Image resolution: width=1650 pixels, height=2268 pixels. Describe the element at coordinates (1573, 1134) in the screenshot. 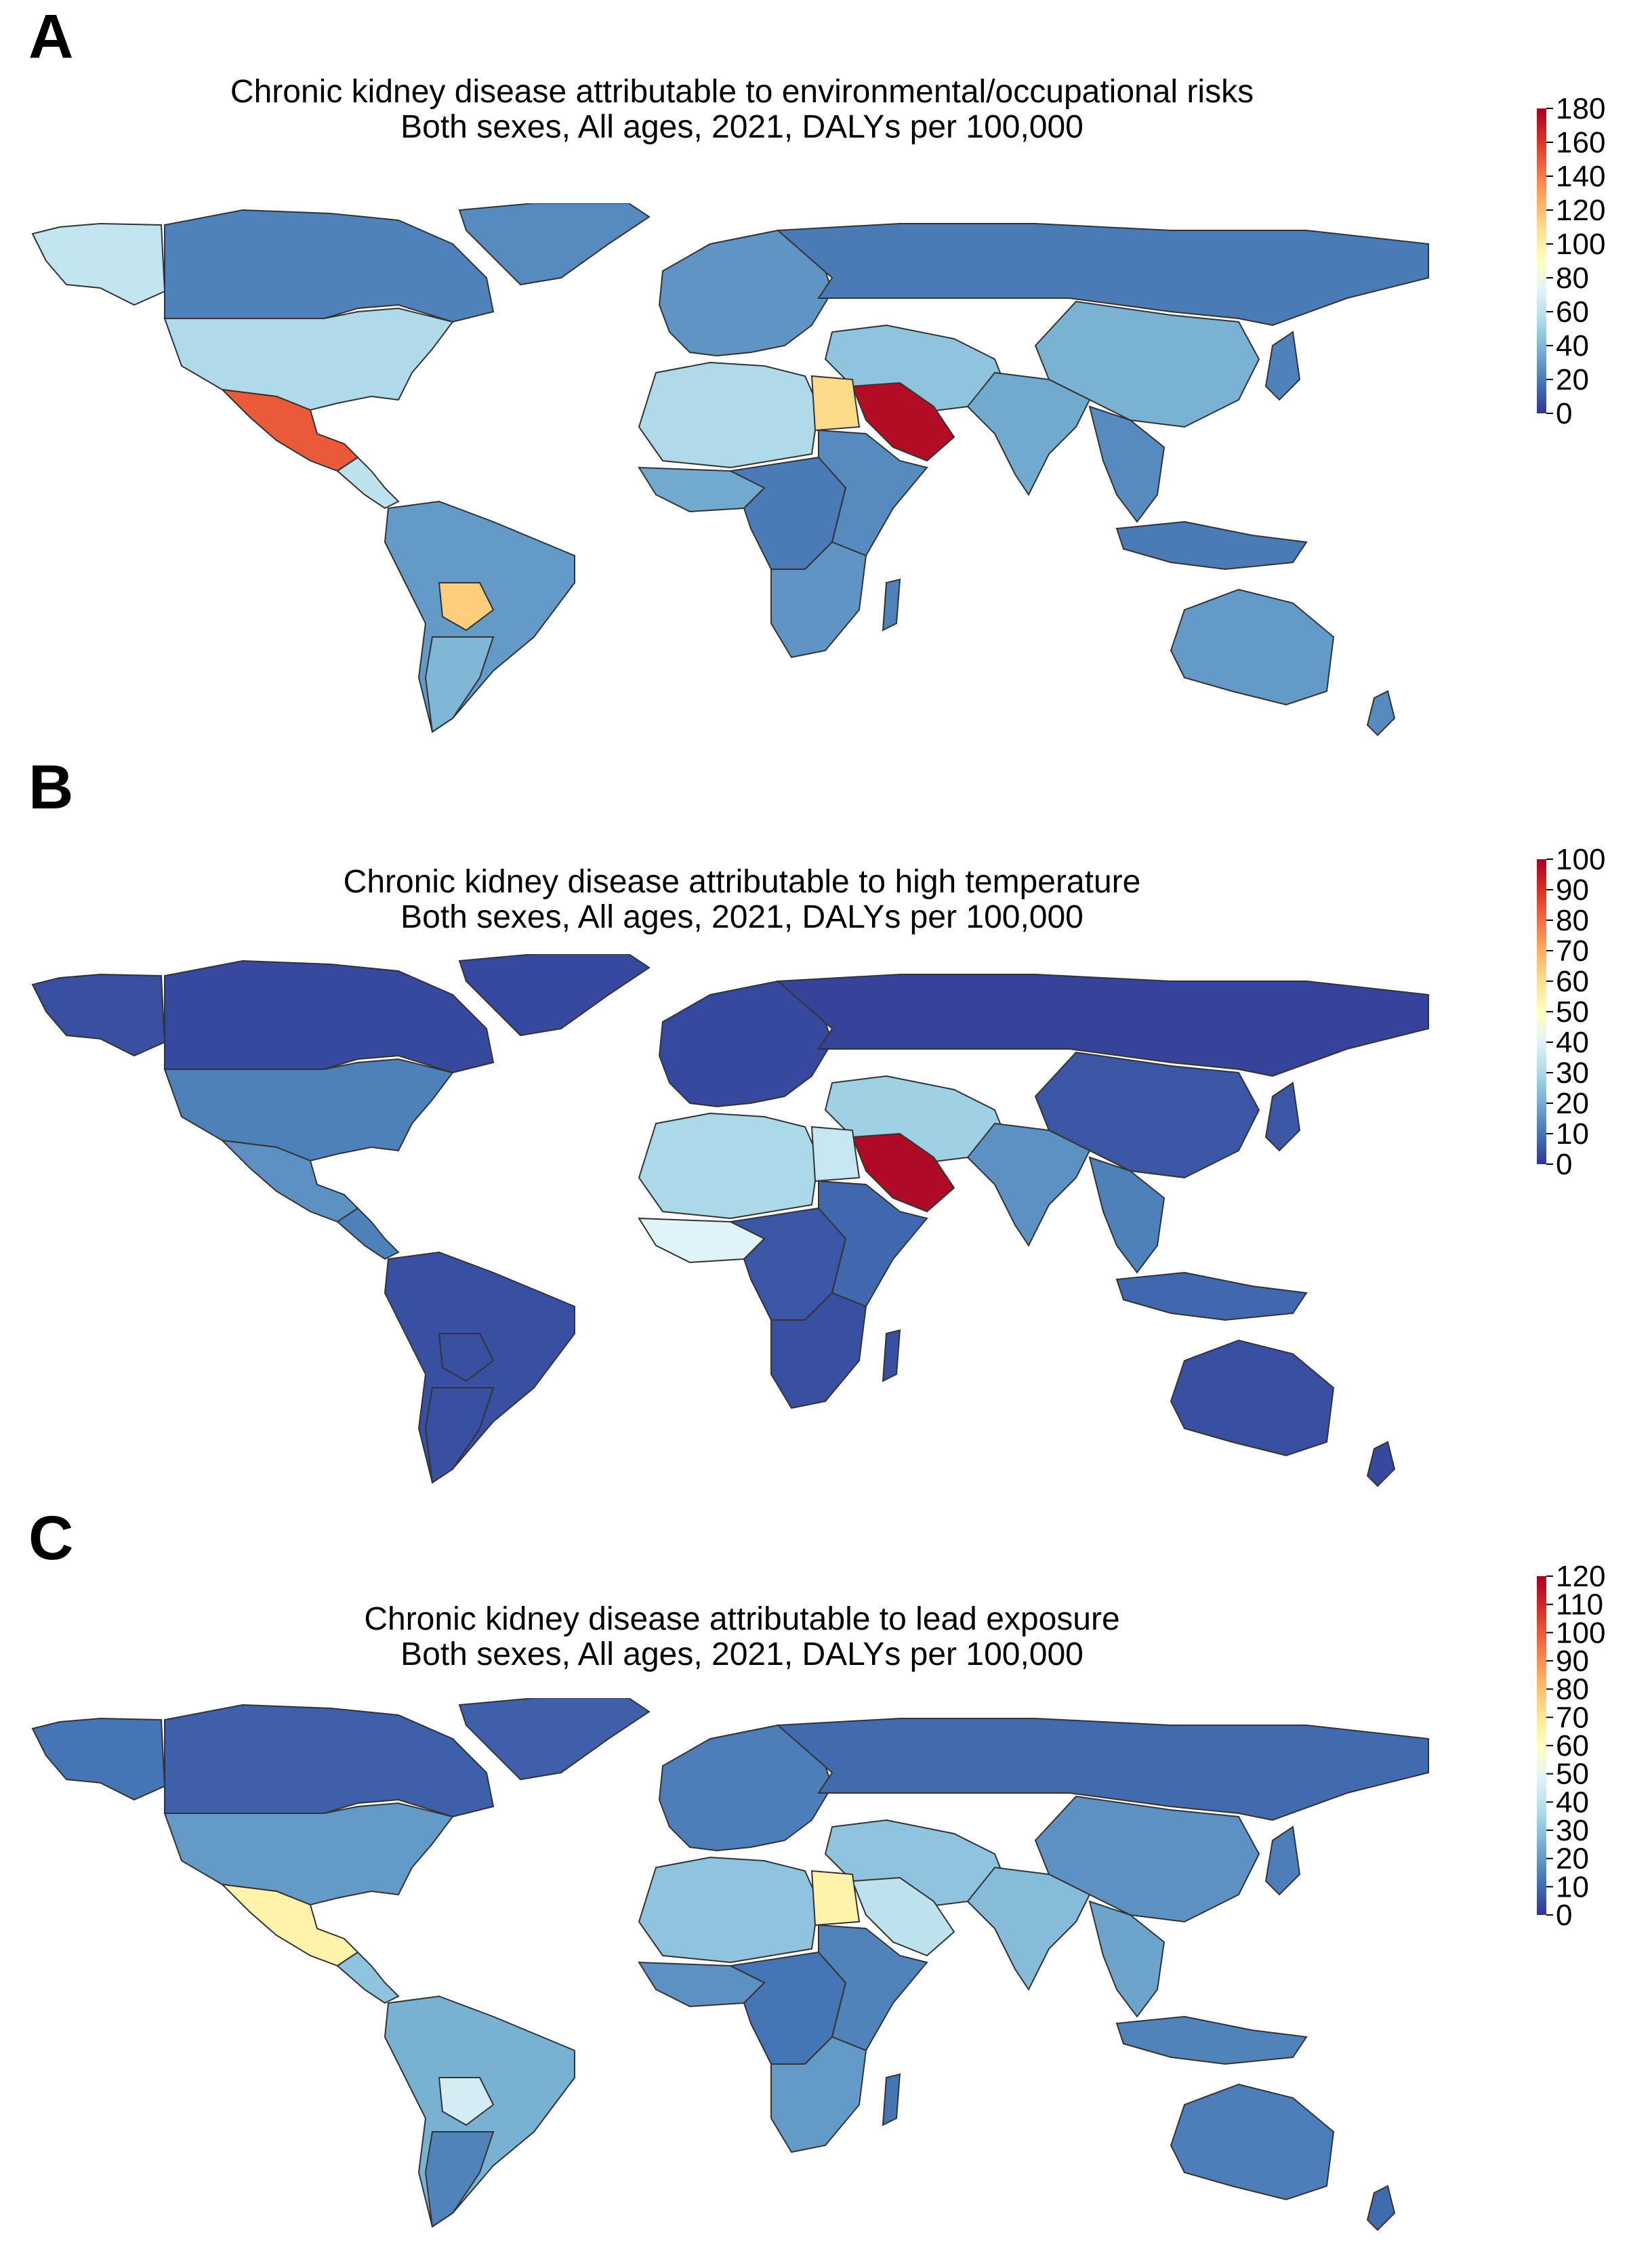

I see `legend-tick-label: 10` at that location.